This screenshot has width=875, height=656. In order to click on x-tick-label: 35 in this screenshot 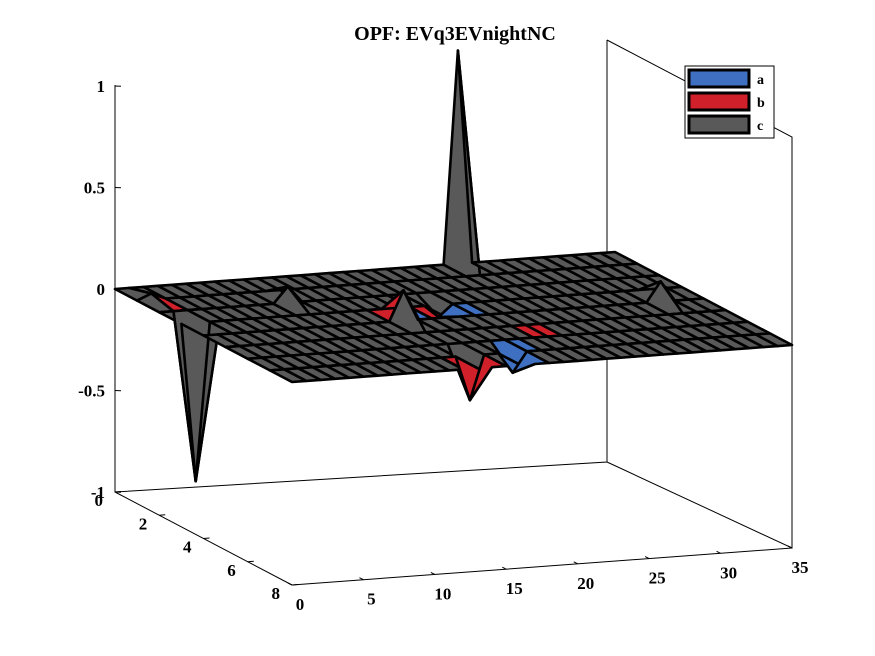, I will do `click(799, 567)`.